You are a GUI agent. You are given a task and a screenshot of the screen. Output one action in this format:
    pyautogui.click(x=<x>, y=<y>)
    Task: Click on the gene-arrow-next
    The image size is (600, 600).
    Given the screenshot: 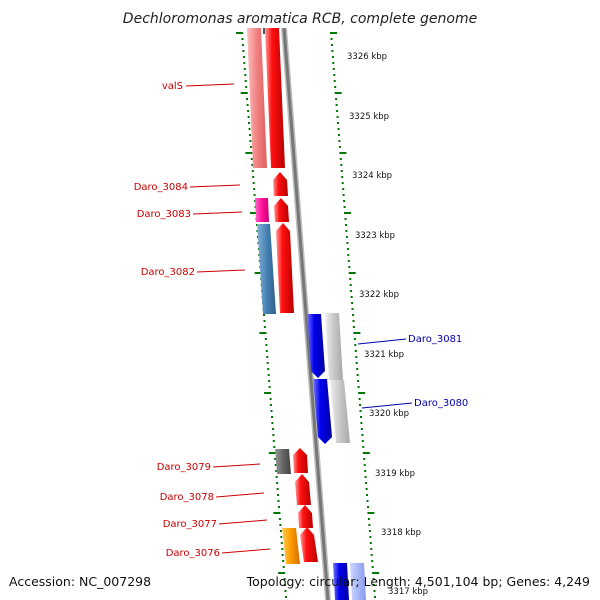 What is the action you would take?
    pyautogui.click(x=341, y=581)
    